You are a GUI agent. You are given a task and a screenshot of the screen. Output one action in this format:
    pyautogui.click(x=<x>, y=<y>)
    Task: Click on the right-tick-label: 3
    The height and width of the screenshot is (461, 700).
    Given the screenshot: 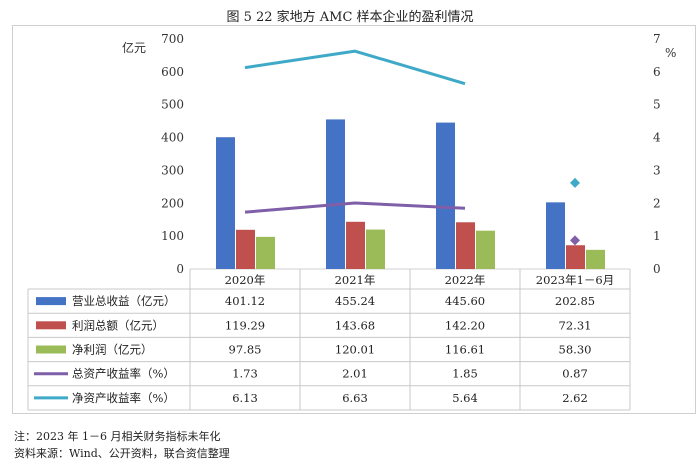 What is the action you would take?
    pyautogui.click(x=657, y=170)
    